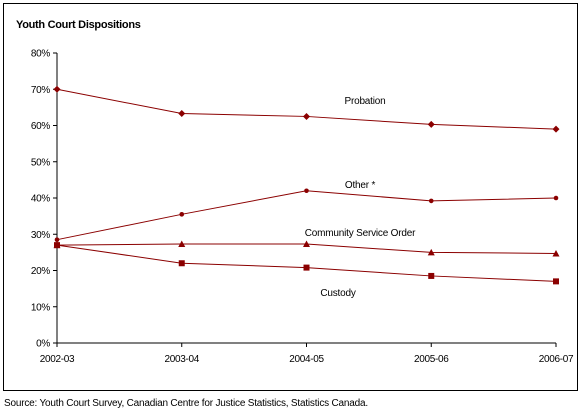 The image size is (587, 415). Describe the element at coordinates (306, 359) in the screenshot. I see `x-tick-label: 2004-05` at that location.